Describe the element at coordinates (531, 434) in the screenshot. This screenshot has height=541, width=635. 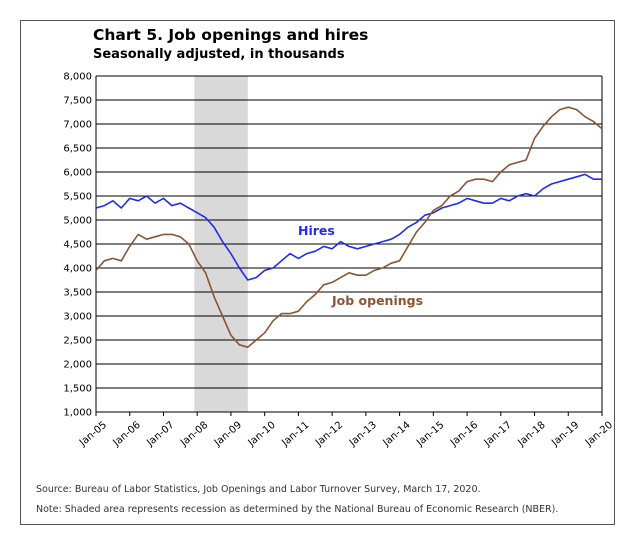
I see `x-tick-label: Jan-18` at that location.